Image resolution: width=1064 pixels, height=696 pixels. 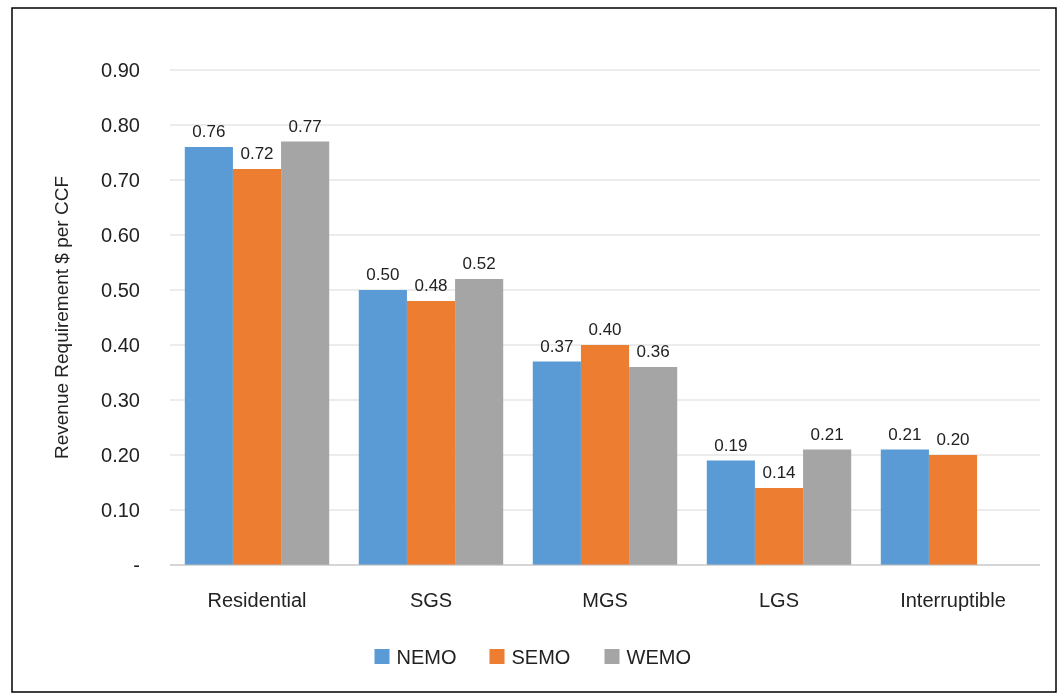 I want to click on data-label: 0.50, so click(x=383, y=274).